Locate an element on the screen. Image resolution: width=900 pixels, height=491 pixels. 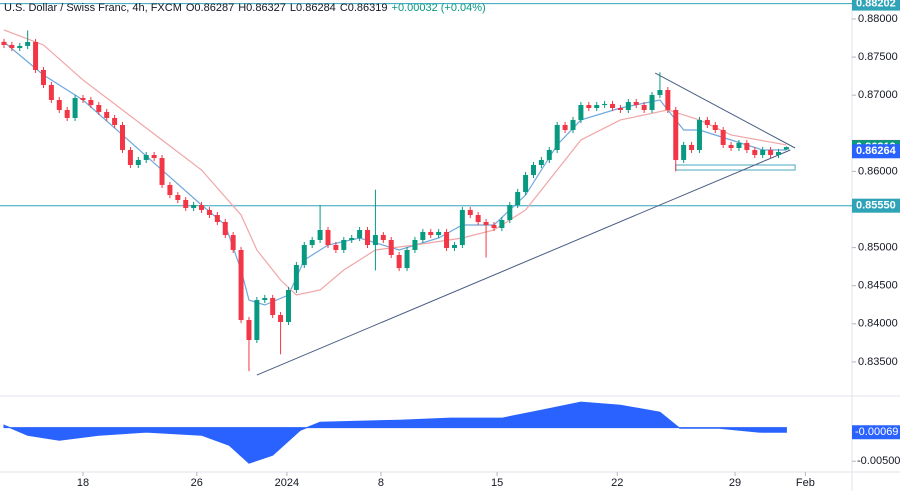
ohlc-high: H0.86327 is located at coordinates (262, 8).